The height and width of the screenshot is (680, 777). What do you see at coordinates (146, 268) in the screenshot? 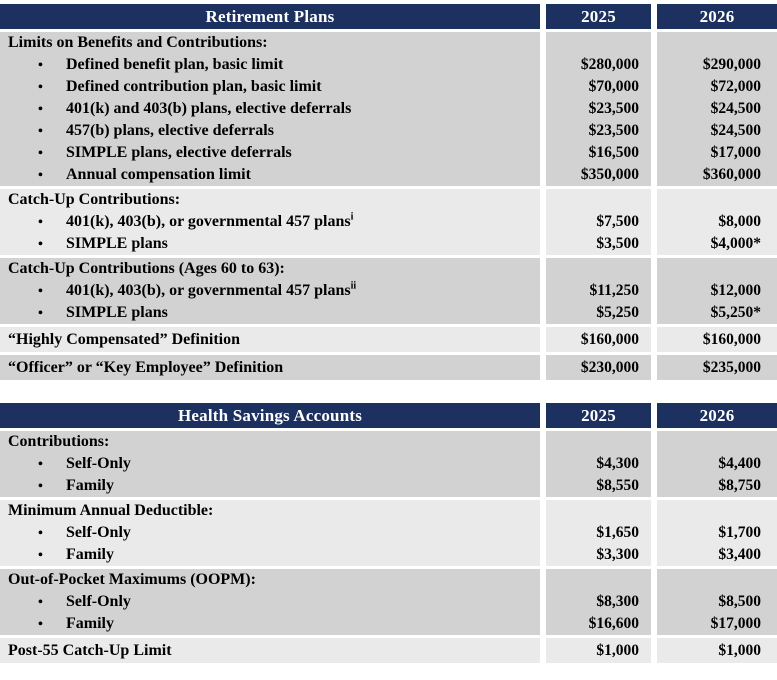
I see `row-label: Catch-Up Contributions (Ages 60 to 63):` at bounding box center [146, 268].